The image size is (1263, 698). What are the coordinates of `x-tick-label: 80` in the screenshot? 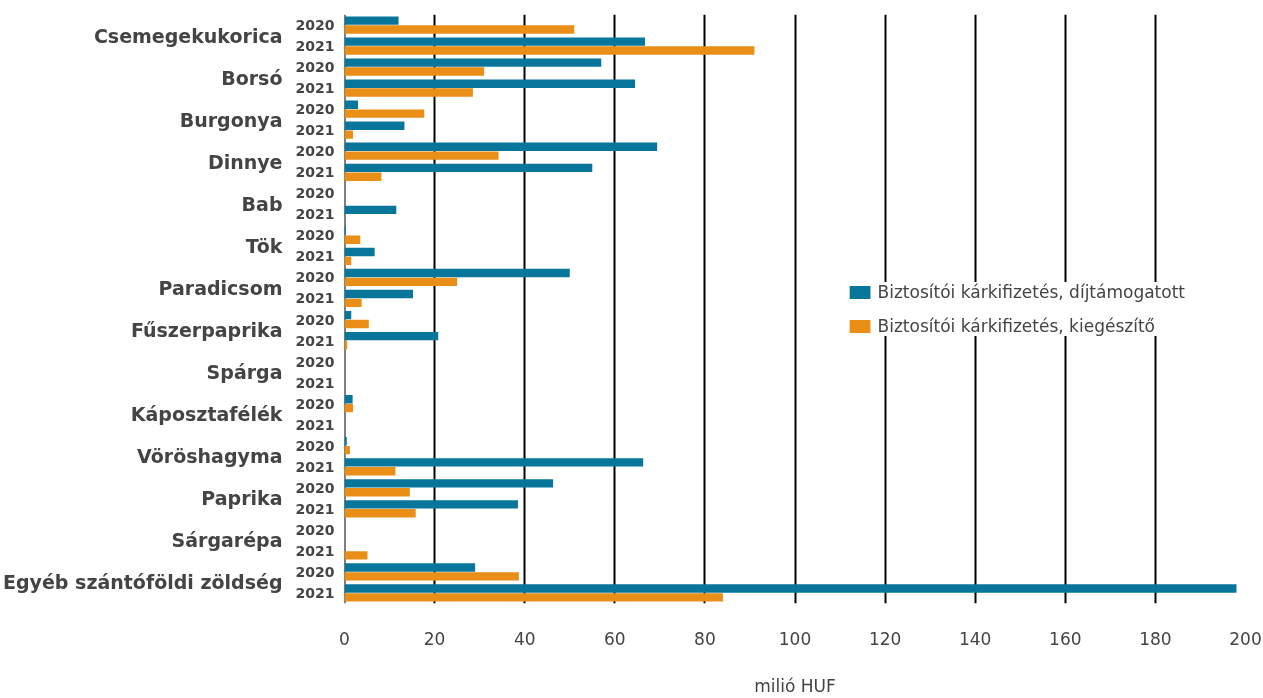 It's located at (705, 638).